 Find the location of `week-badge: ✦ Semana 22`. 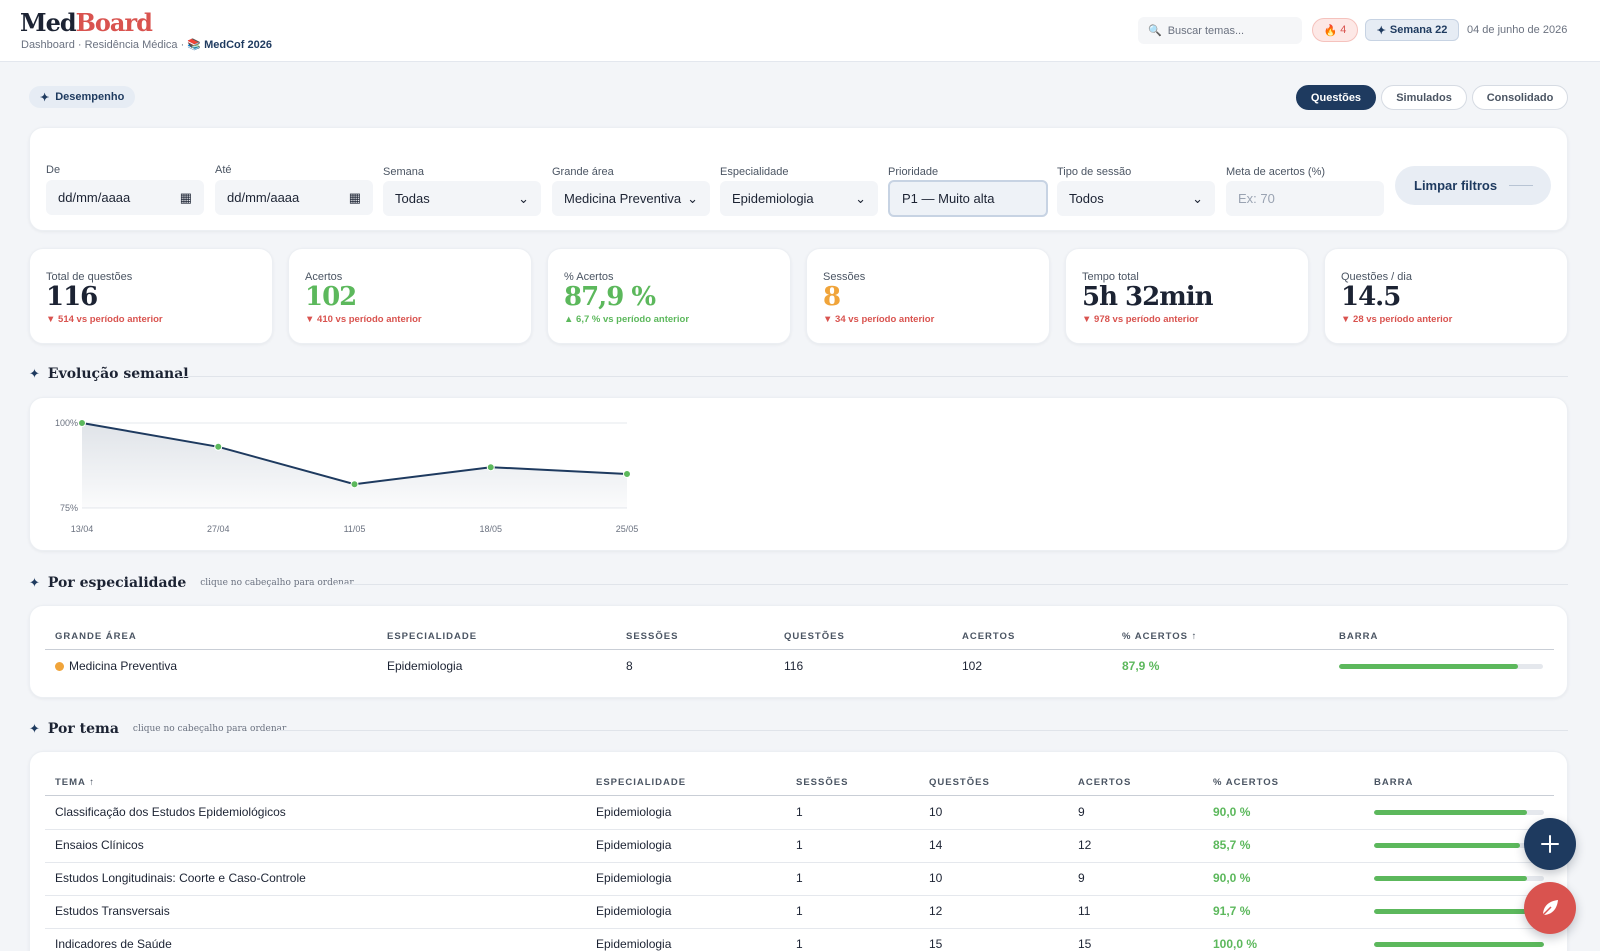

week-badge: ✦ Semana 22 is located at coordinates (1412, 30).